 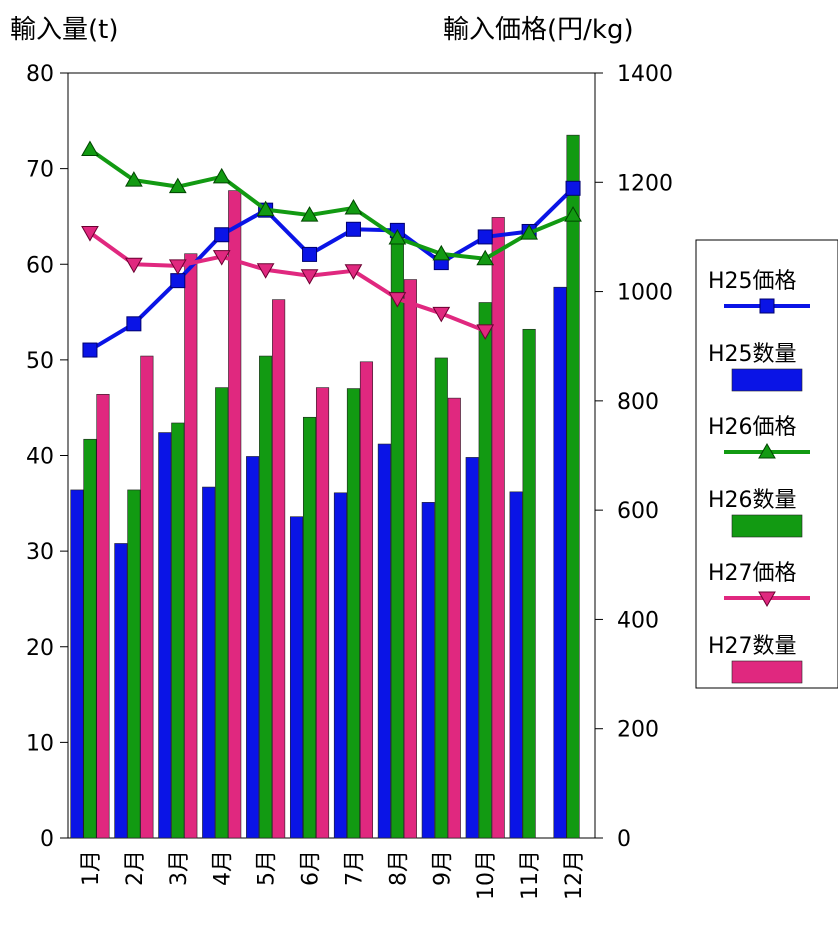 I want to click on right-axis-title: 輸入価格(円/kg), so click(x=538, y=30).